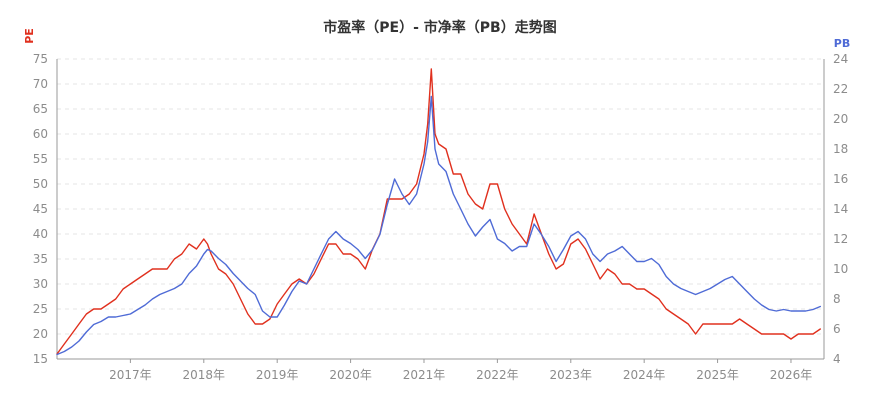 Image resolution: width=881 pixels, height=404 pixels. I want to click on y-right-tick-label: 16, so click(840, 179).